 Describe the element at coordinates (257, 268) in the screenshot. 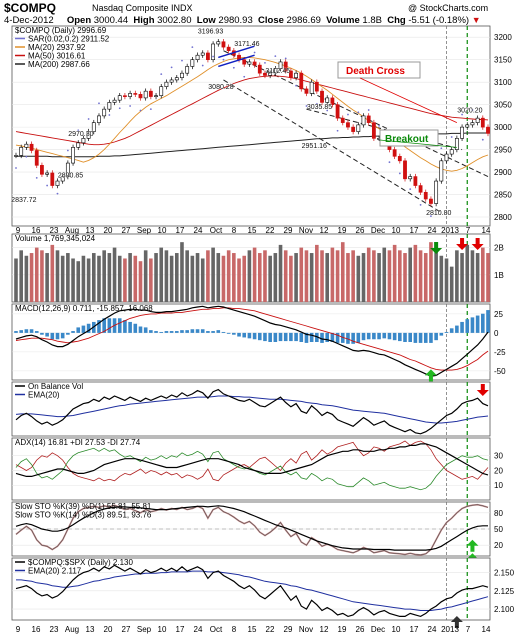

I see `volume-pane: 2B 1B Volume 1,769,345,024` at that location.